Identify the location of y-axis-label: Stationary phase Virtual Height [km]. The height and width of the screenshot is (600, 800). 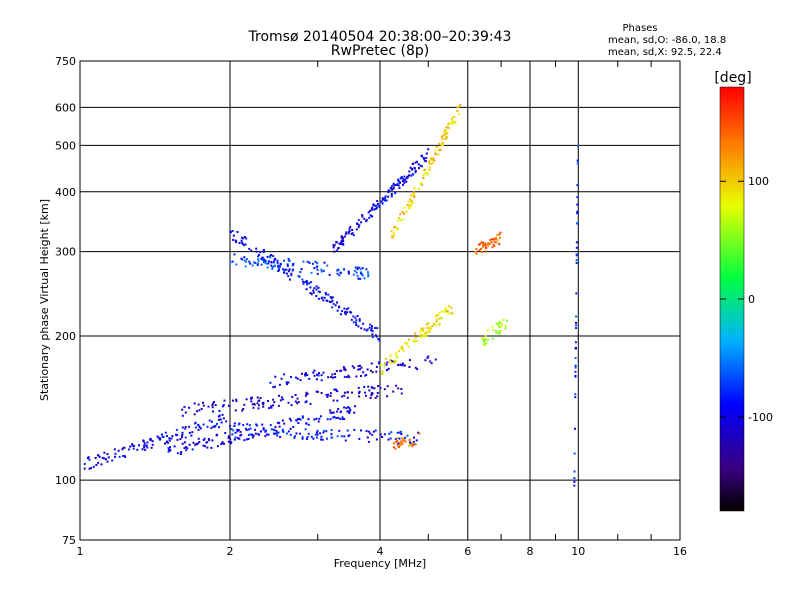
(44, 300).